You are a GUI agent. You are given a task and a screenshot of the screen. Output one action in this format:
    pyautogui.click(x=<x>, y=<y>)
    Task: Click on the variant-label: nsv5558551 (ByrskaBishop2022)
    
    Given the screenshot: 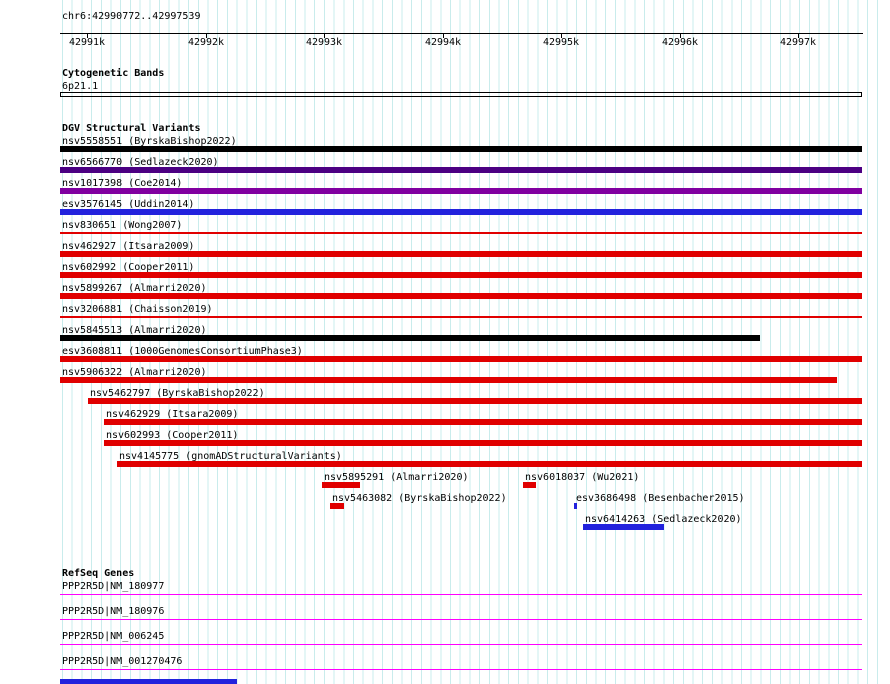 What is the action you would take?
    pyautogui.click(x=149, y=141)
    